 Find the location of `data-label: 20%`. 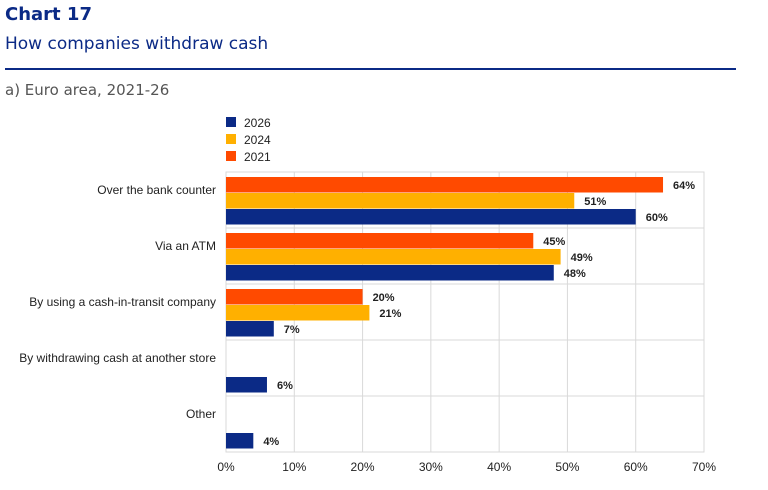

data-label: 20% is located at coordinates (384, 298).